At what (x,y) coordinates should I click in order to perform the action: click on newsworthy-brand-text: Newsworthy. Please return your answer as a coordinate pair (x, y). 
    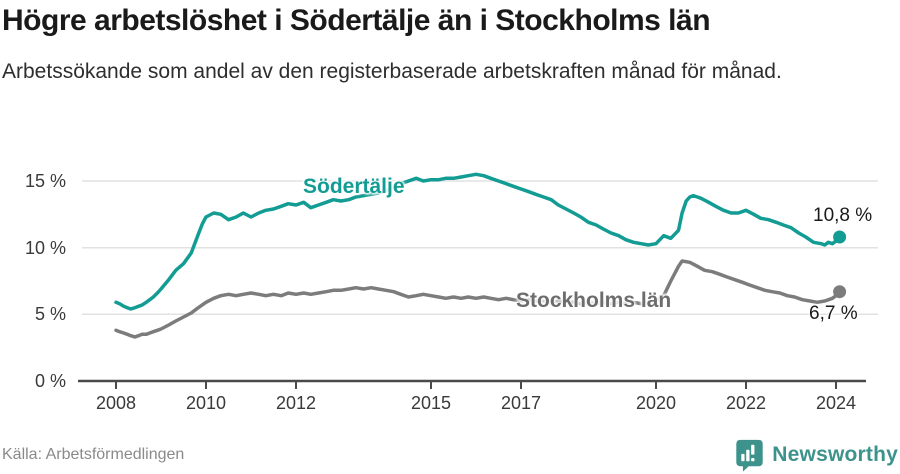
    Looking at the image, I should click on (835, 454).